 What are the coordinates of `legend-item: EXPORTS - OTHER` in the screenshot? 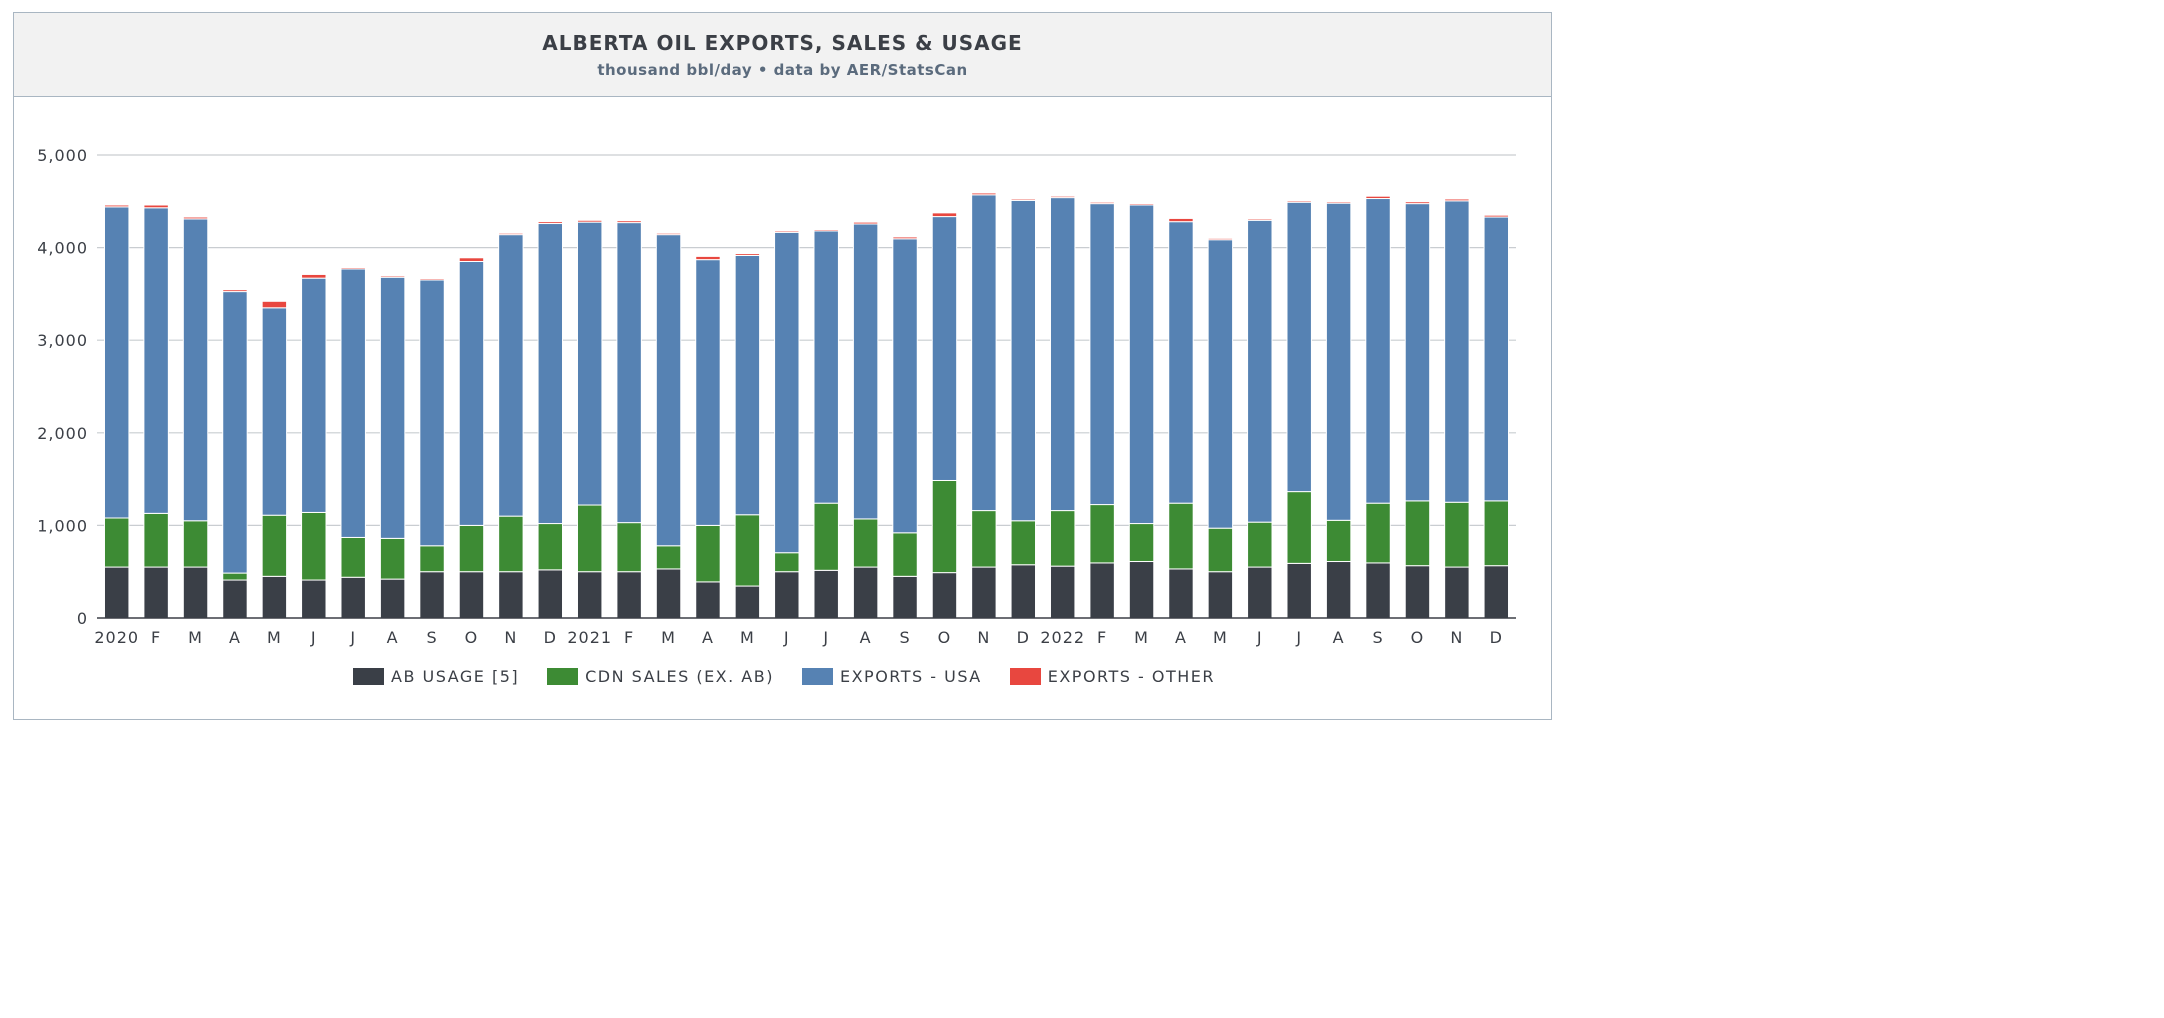 It's located at (1112, 676).